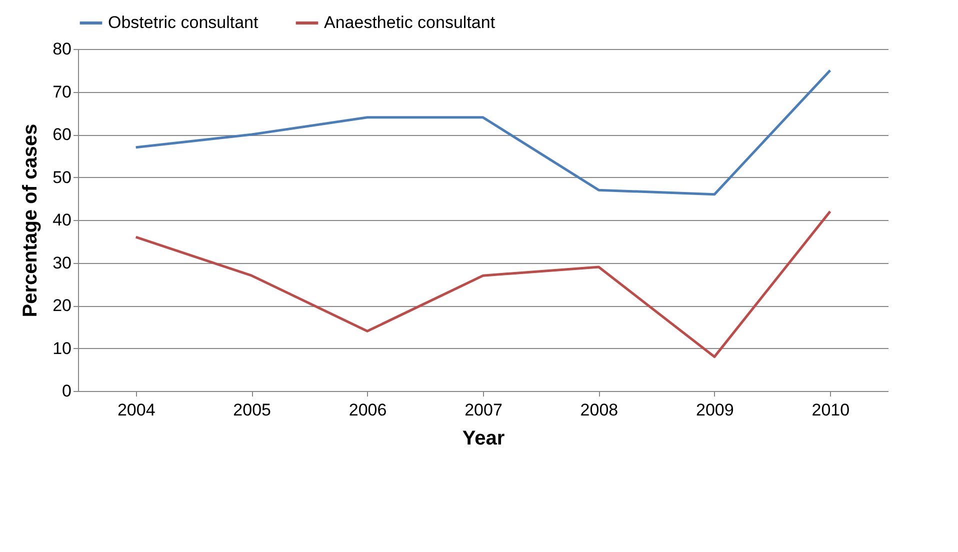  Describe the element at coordinates (62, 305) in the screenshot. I see `y-tick-label: 20` at that location.